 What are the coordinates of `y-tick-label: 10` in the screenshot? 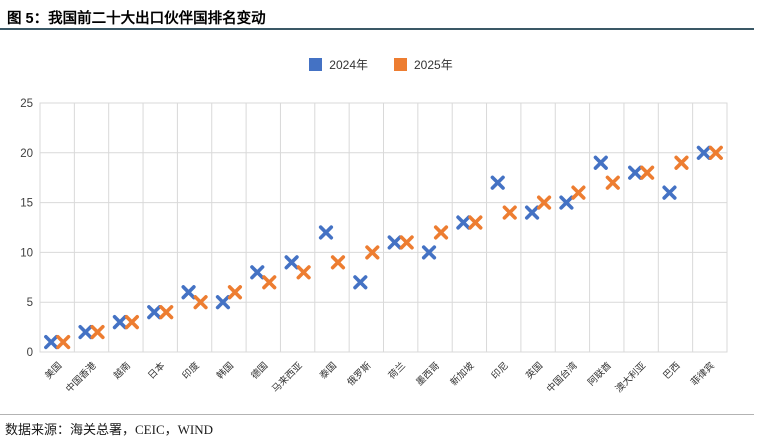 It's located at (26, 253).